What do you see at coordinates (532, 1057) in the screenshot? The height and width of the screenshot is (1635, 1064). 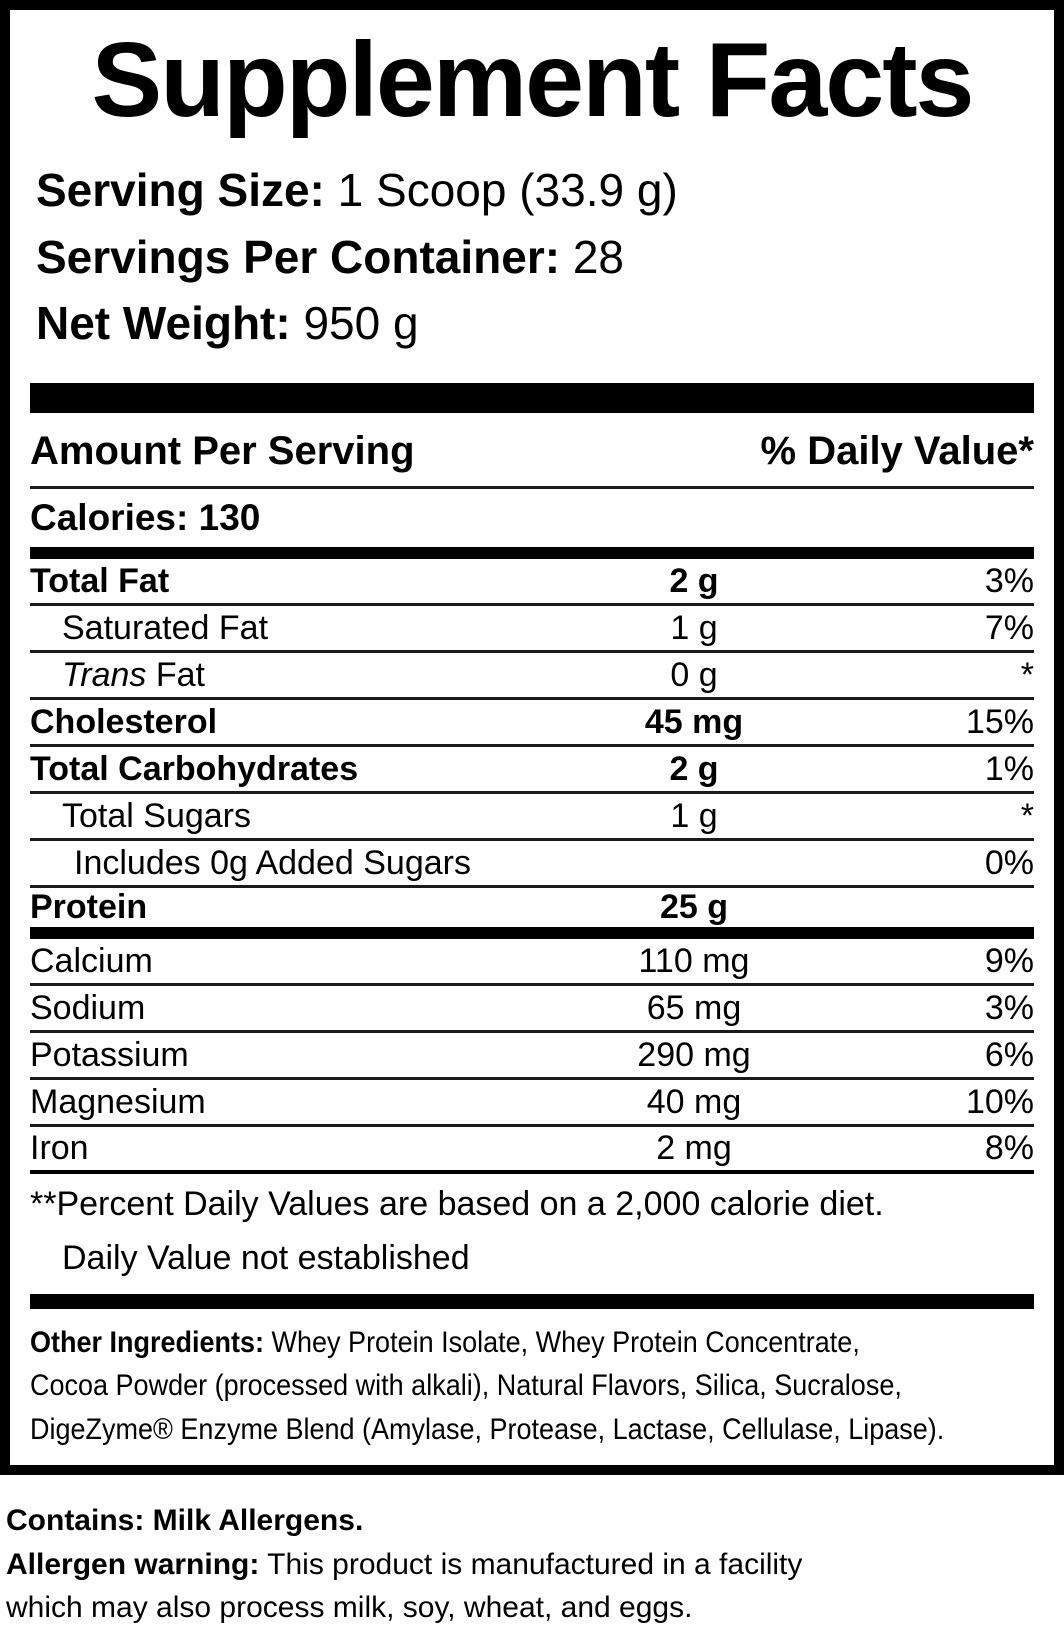 I see `nutrient-row-potassium: Potassium 290 mg 6%` at bounding box center [532, 1057].